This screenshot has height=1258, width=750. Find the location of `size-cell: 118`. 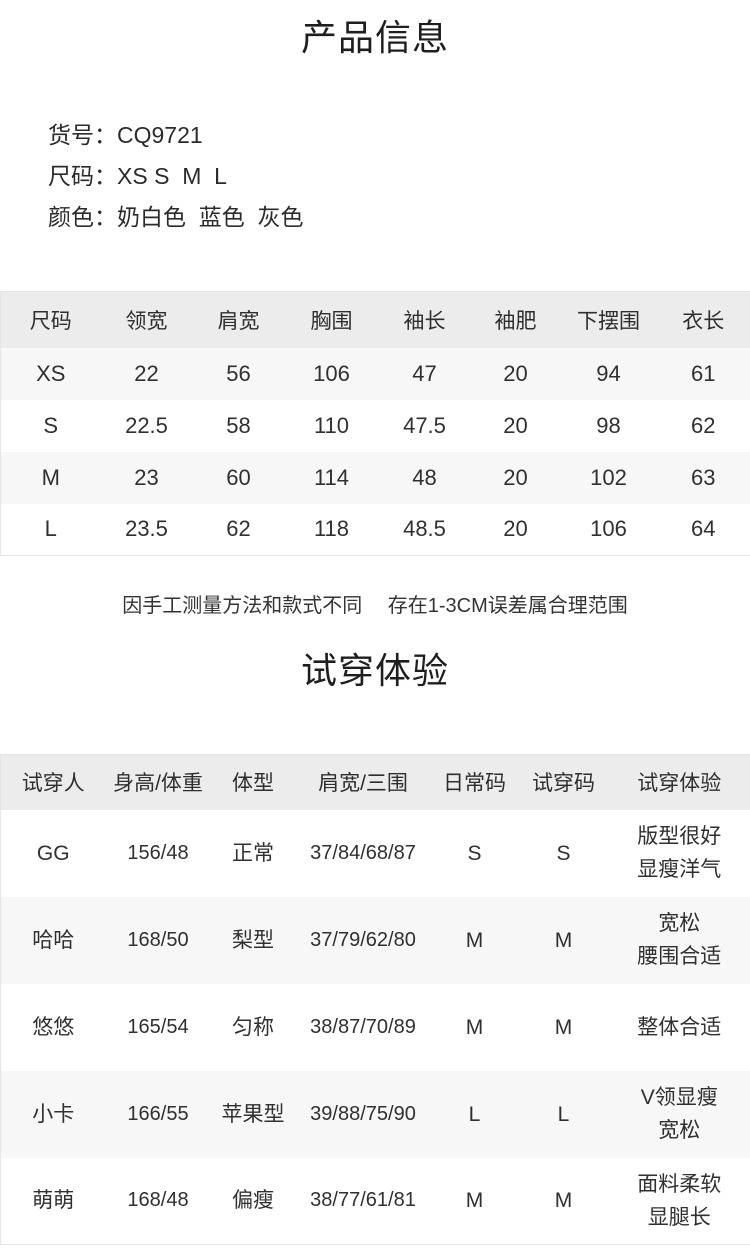

size-cell: 118 is located at coordinates (331, 529).